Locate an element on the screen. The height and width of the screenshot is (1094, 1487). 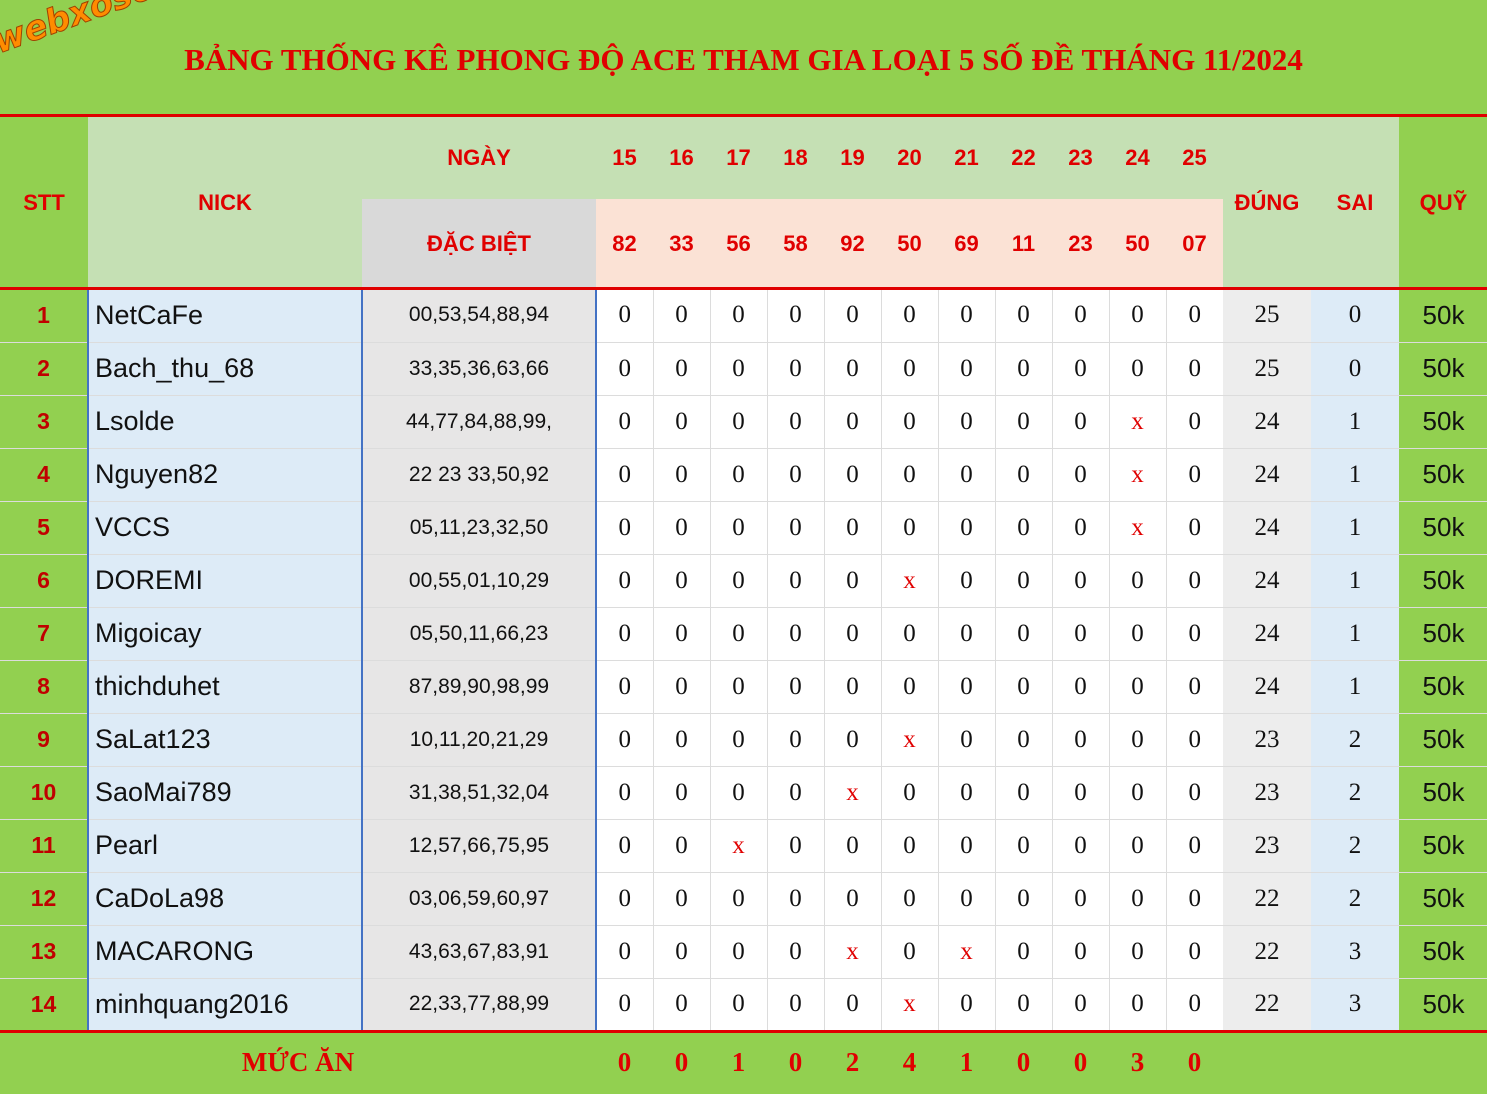
row-nick: Lsolde is located at coordinates (224, 422).